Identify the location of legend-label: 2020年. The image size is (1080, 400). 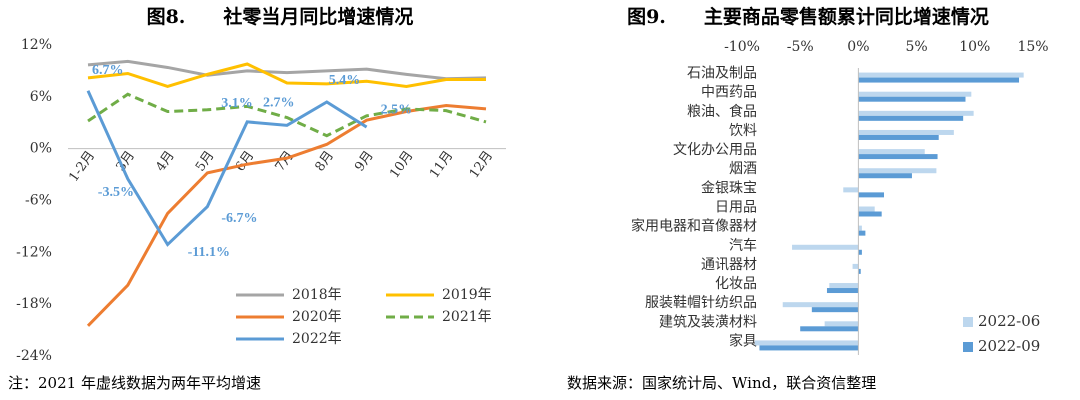
(317, 317).